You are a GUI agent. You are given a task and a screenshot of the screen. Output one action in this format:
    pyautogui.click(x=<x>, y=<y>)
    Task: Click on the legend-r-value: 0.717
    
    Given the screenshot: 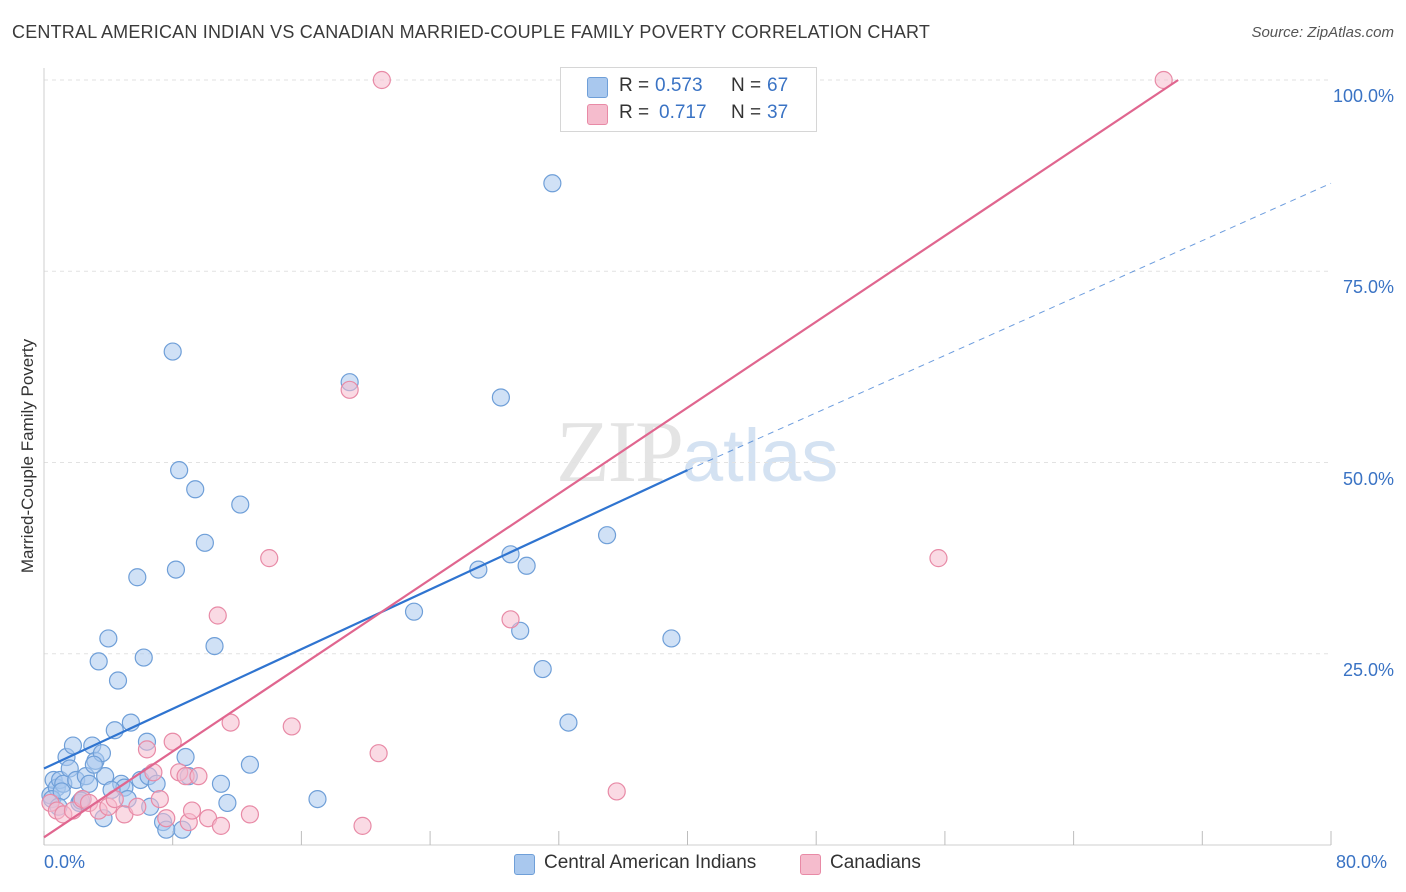 What is the action you would take?
    pyautogui.click(x=683, y=112)
    